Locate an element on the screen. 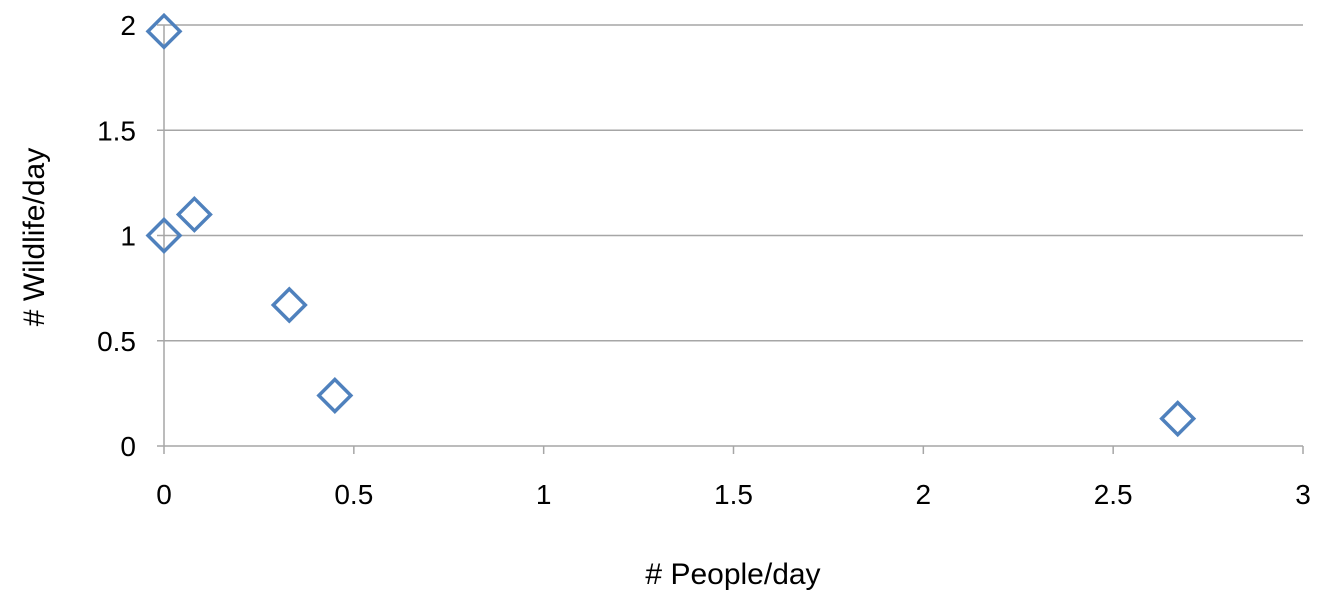  x-tick-label: 1.5 is located at coordinates (733, 494).